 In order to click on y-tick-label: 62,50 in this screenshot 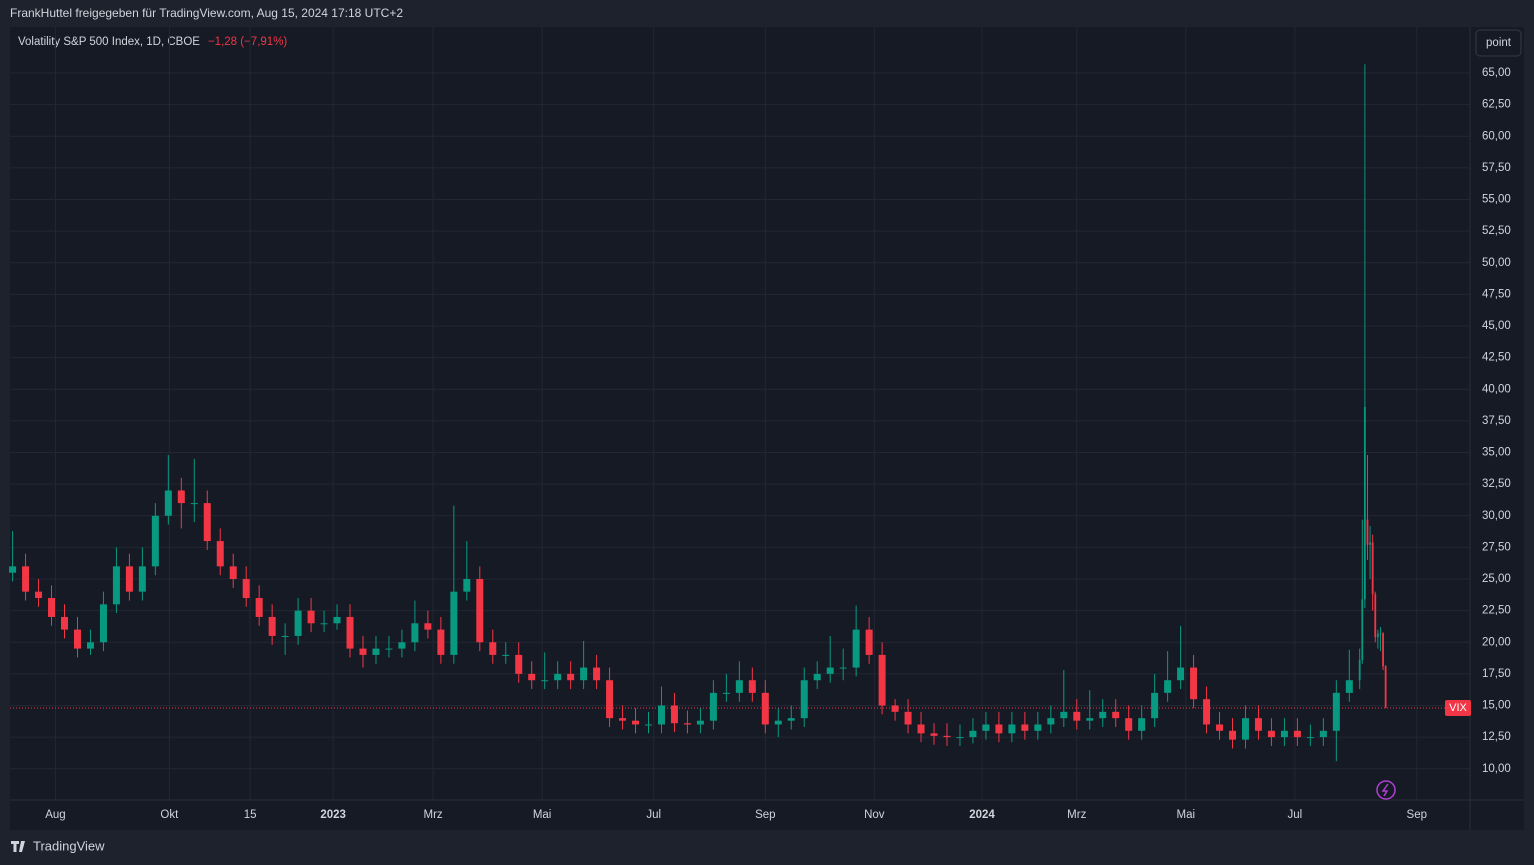, I will do `click(1496, 105)`.